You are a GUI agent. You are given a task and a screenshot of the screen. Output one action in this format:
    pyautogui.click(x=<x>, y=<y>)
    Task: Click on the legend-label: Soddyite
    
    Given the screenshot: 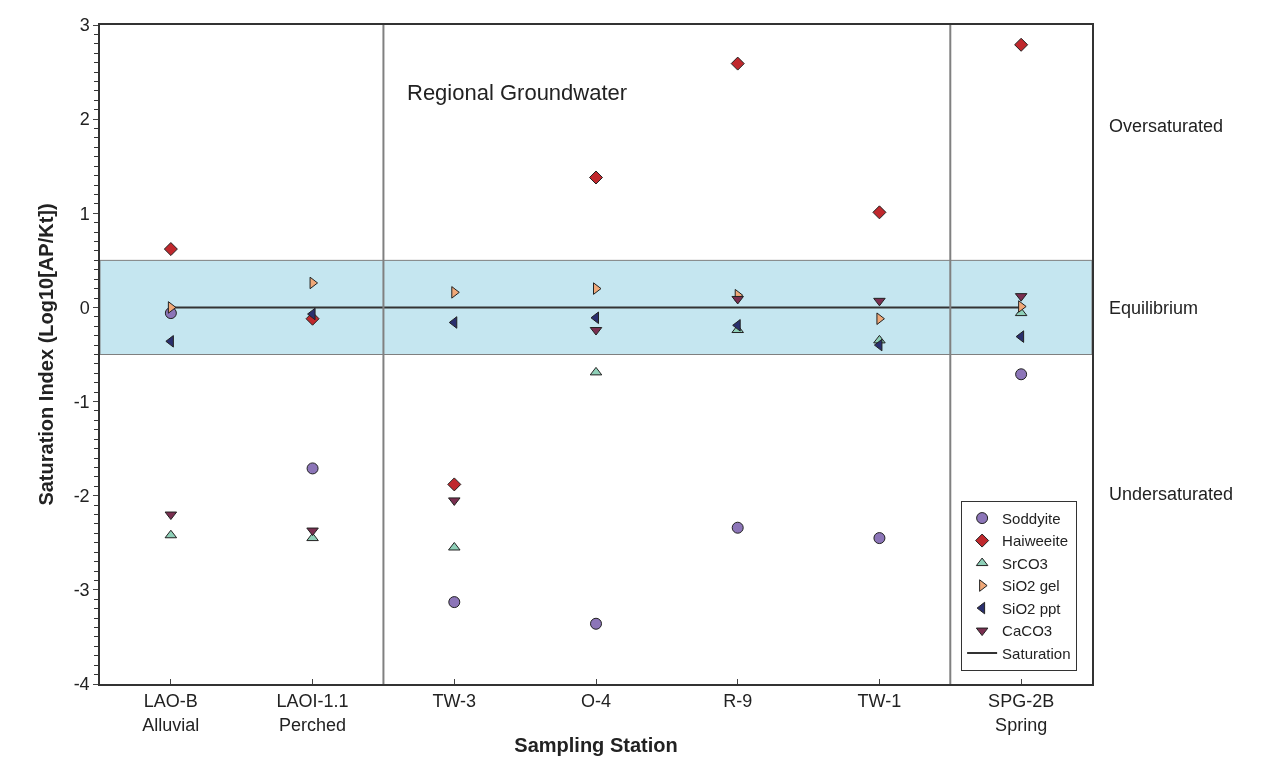 What is the action you would take?
    pyautogui.click(x=1031, y=518)
    